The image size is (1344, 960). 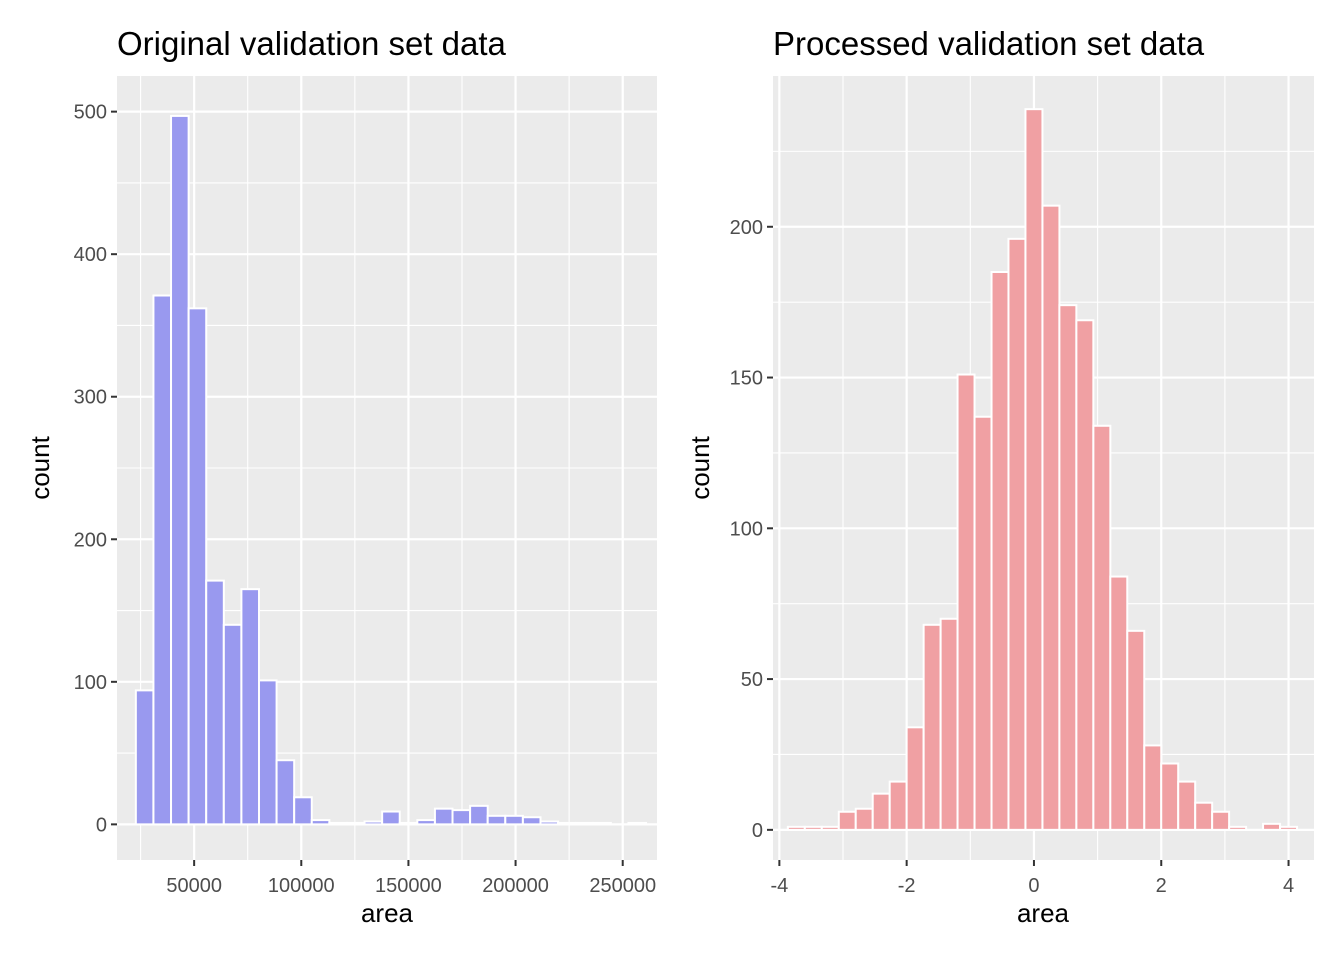 I want to click on y-tick-label: 500, so click(x=90, y=113).